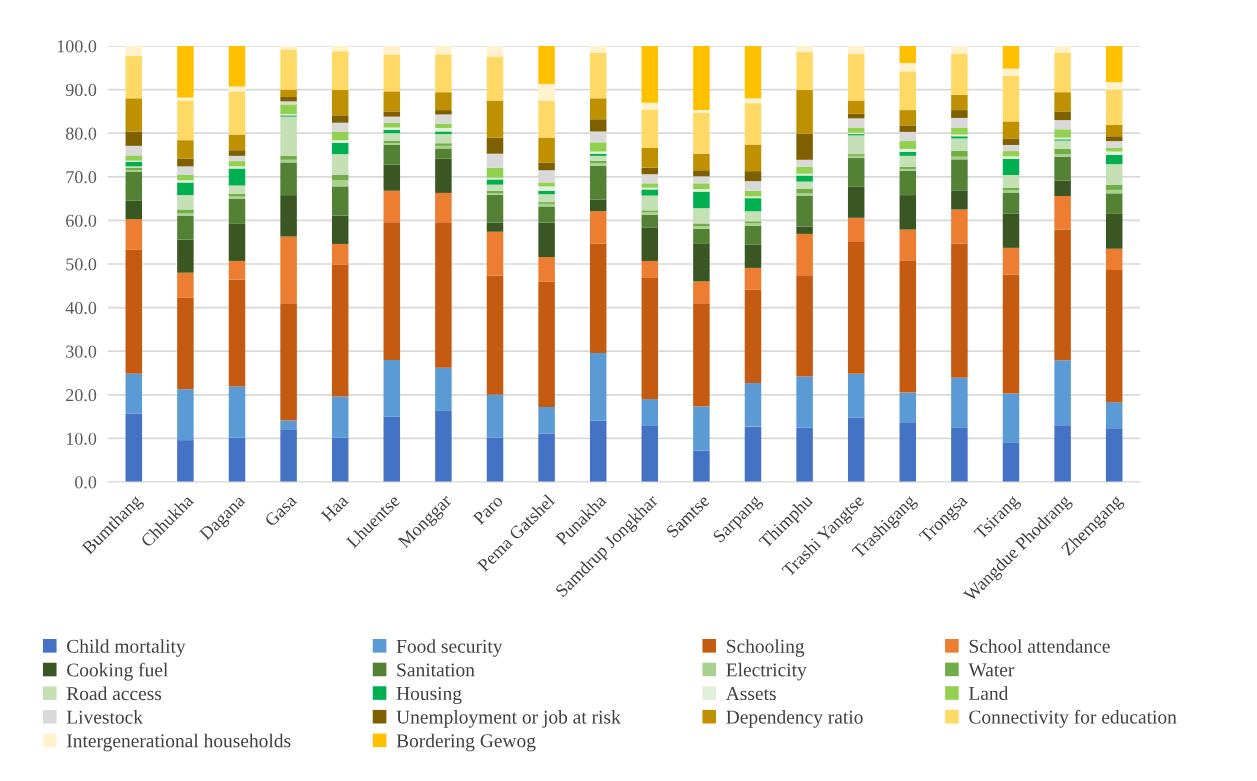 This screenshot has height=781, width=1257. I want to click on legend-label: Electricity, so click(766, 671).